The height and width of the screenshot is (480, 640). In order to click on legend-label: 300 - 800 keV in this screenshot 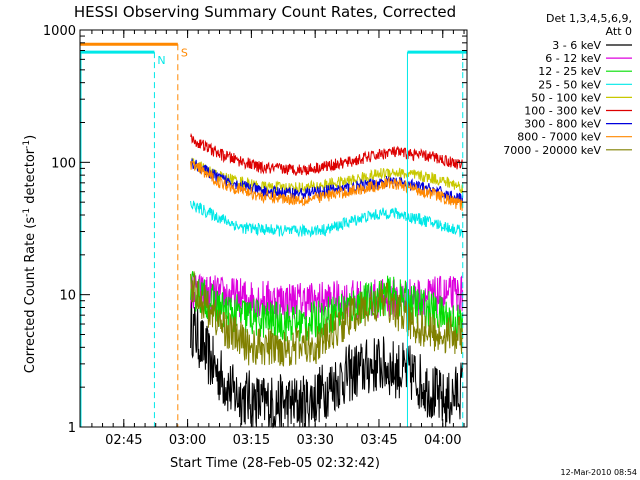, I will do `click(562, 124)`.